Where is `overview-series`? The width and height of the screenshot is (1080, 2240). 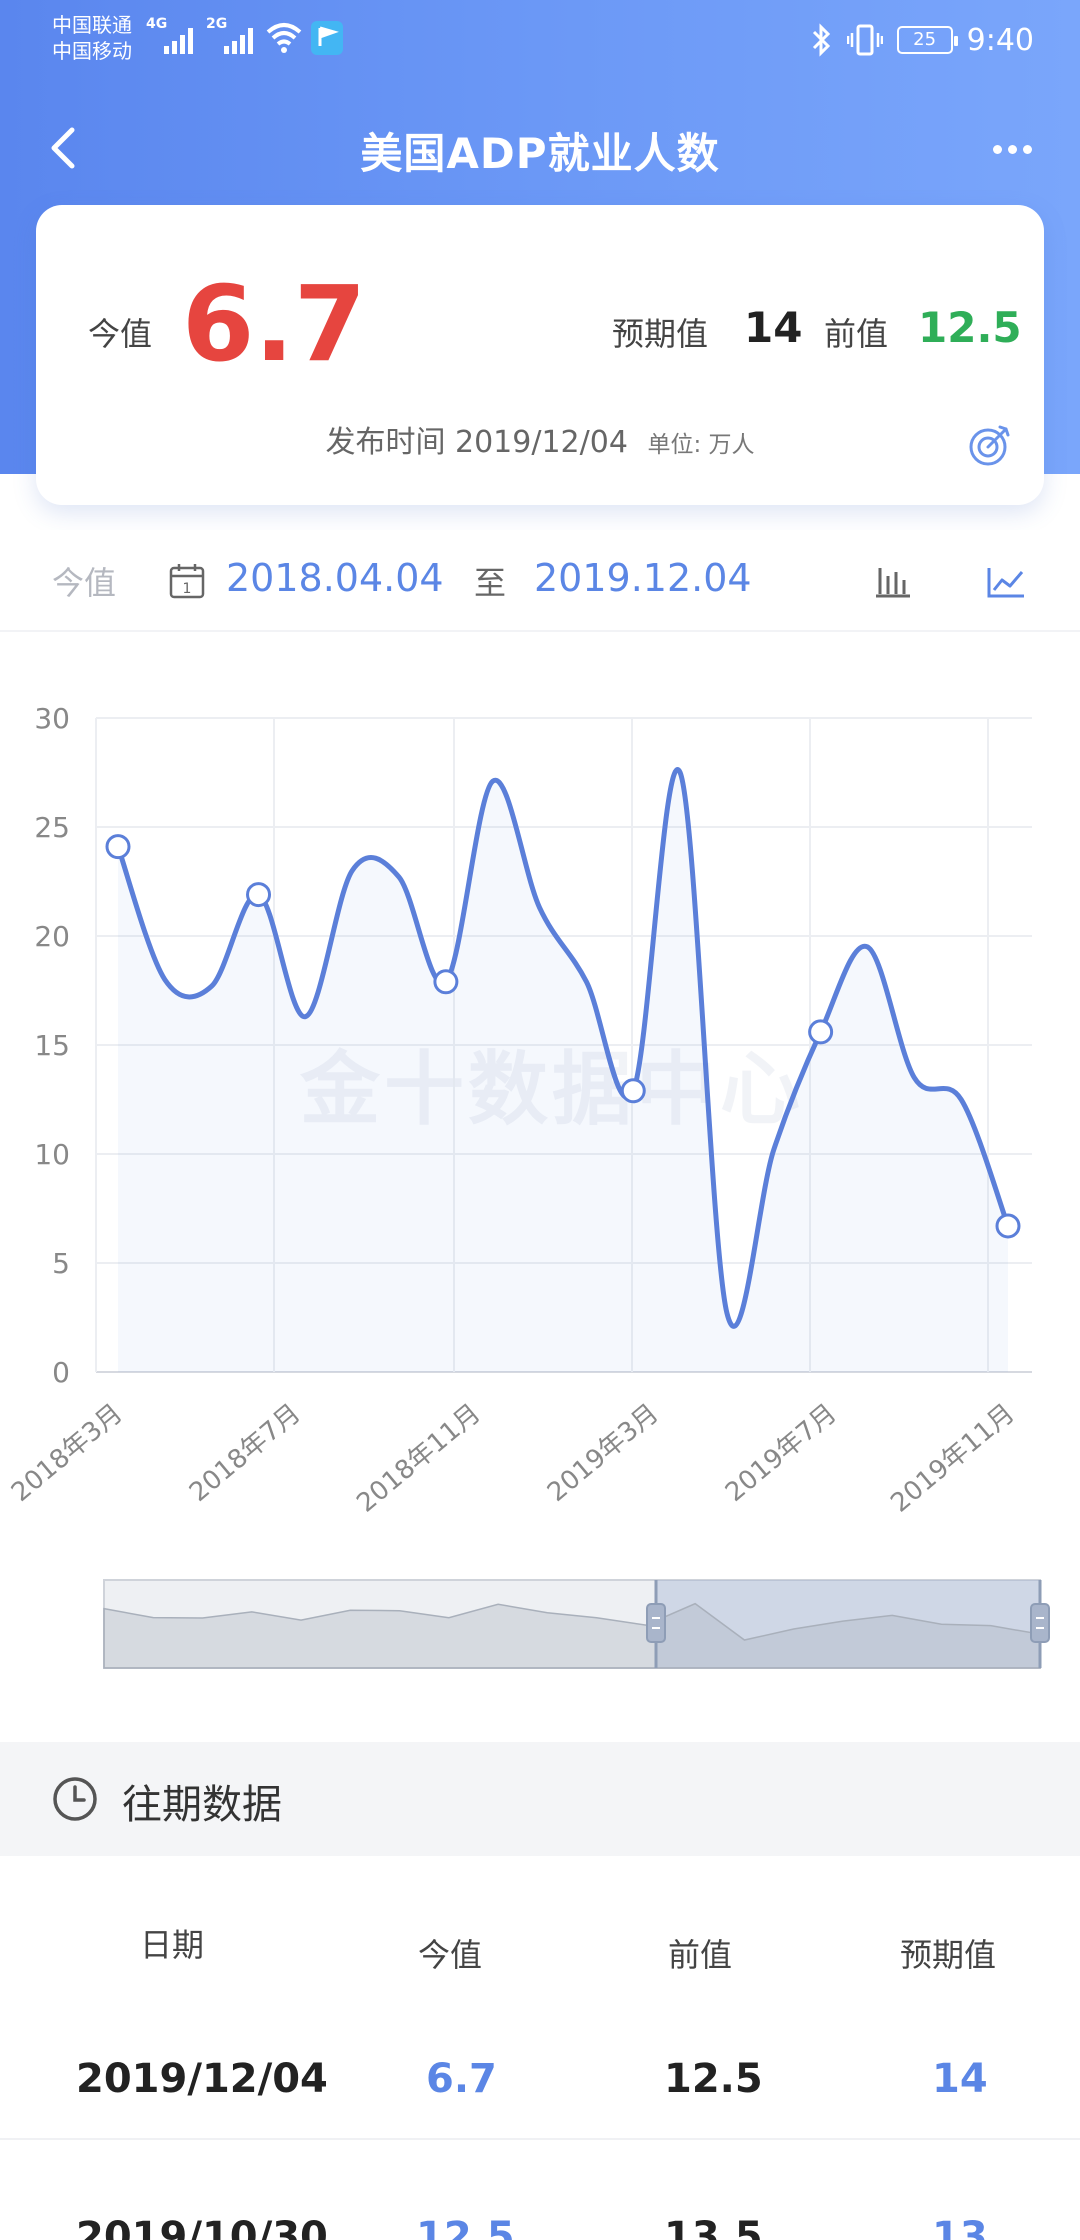 overview-series is located at coordinates (572, 1635).